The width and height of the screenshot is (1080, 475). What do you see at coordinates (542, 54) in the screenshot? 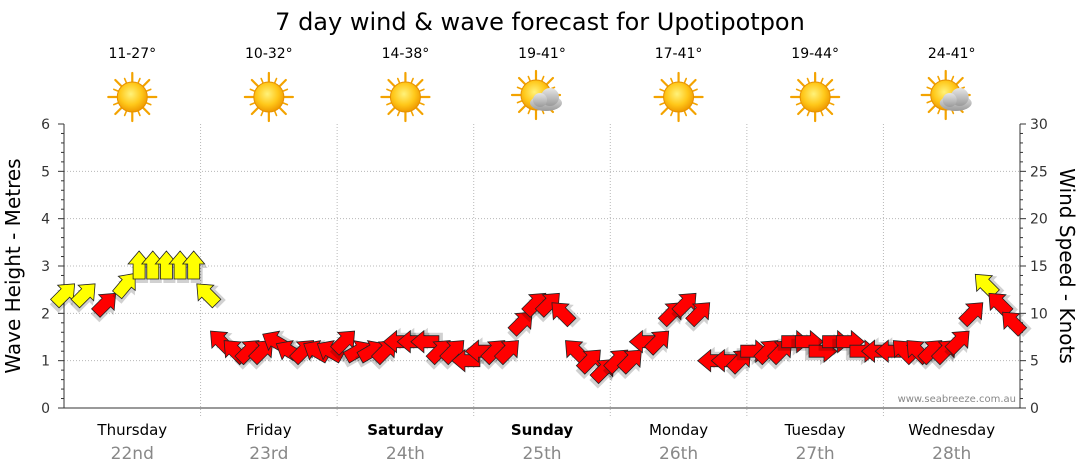
I see `day-temperature: 19-41°` at bounding box center [542, 54].